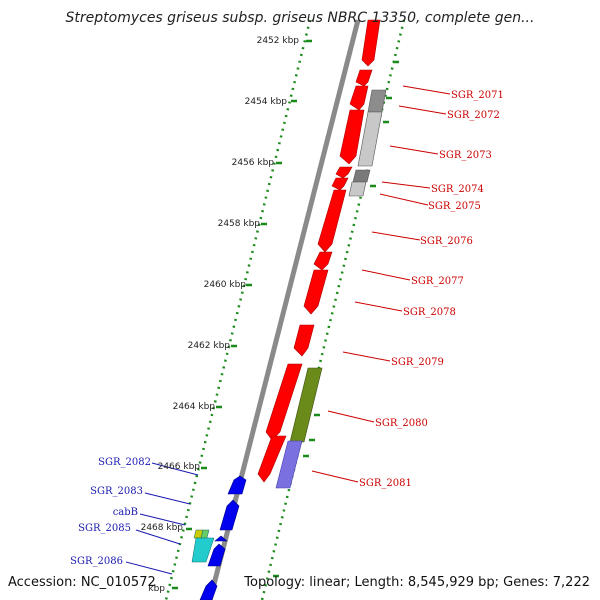  What do you see at coordinates (124, 462) in the screenshot?
I see `gene-label: SGR_2082` at bounding box center [124, 462].